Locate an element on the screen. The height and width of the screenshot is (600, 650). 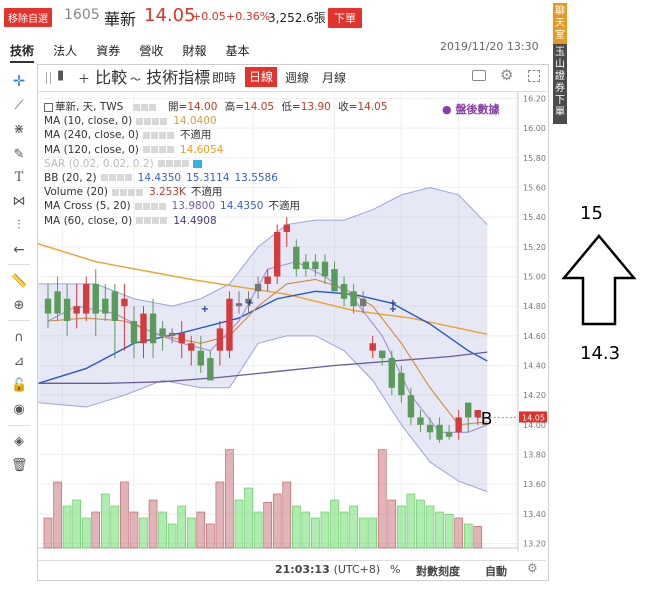
tab-basic: 基本 is located at coordinates (237, 51).